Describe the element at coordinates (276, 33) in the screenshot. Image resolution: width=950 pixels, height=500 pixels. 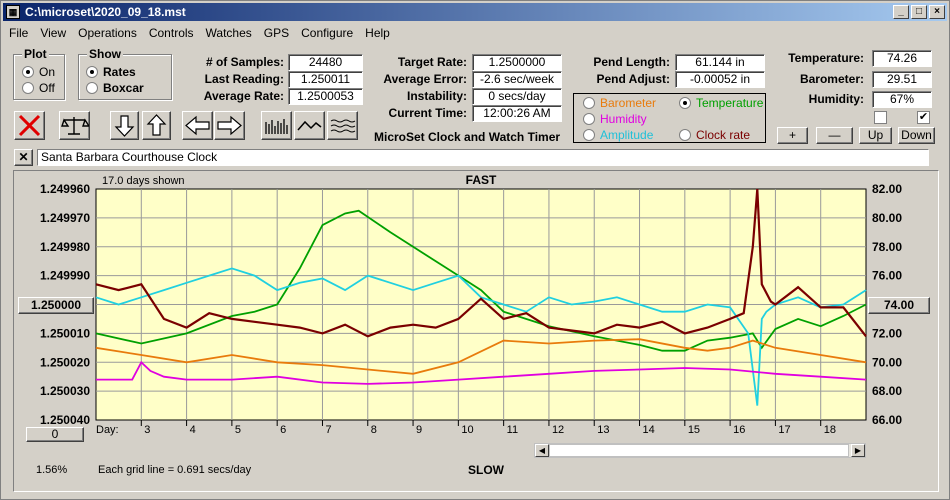
I see `menu-gps: GPS` at that location.